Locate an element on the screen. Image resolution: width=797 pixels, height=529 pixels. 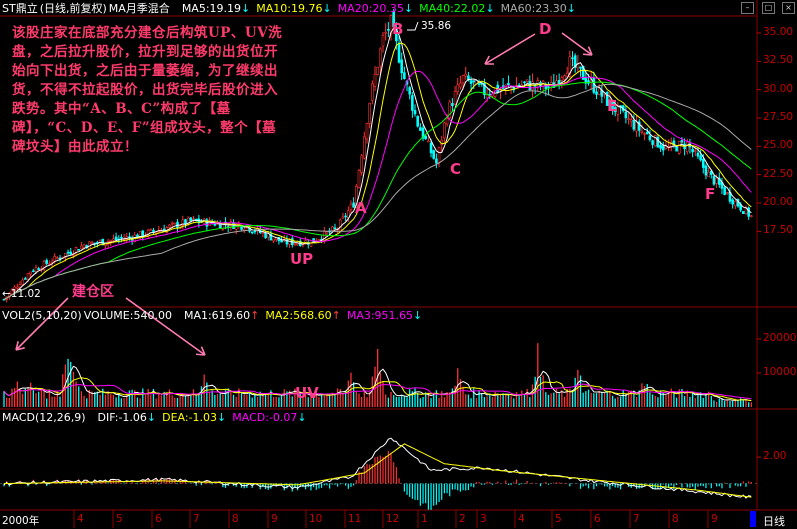
ma-item: MA5:19.19 is located at coordinates (211, 8).